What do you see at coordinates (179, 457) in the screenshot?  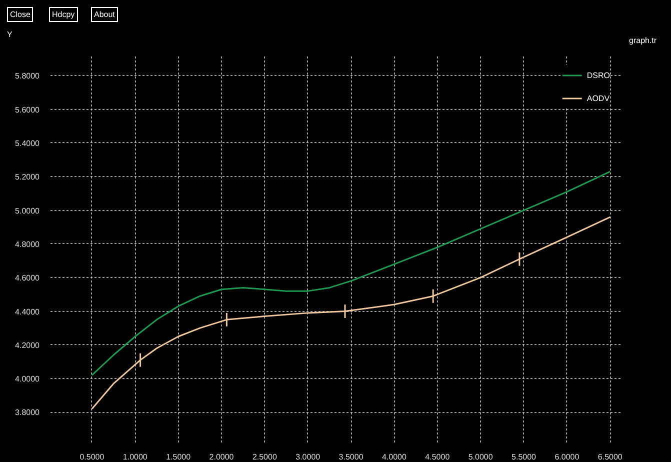 I see `x-tick-label: 1.5000` at bounding box center [179, 457].